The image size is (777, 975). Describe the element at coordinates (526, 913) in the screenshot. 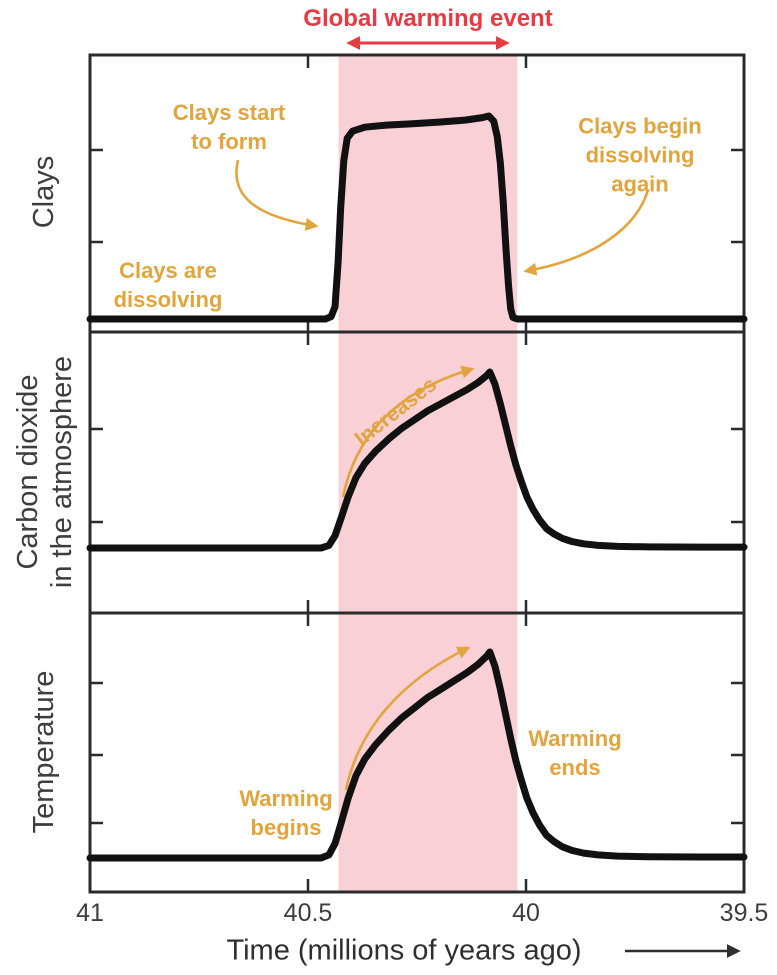

I see `x-tick-label: 40` at that location.